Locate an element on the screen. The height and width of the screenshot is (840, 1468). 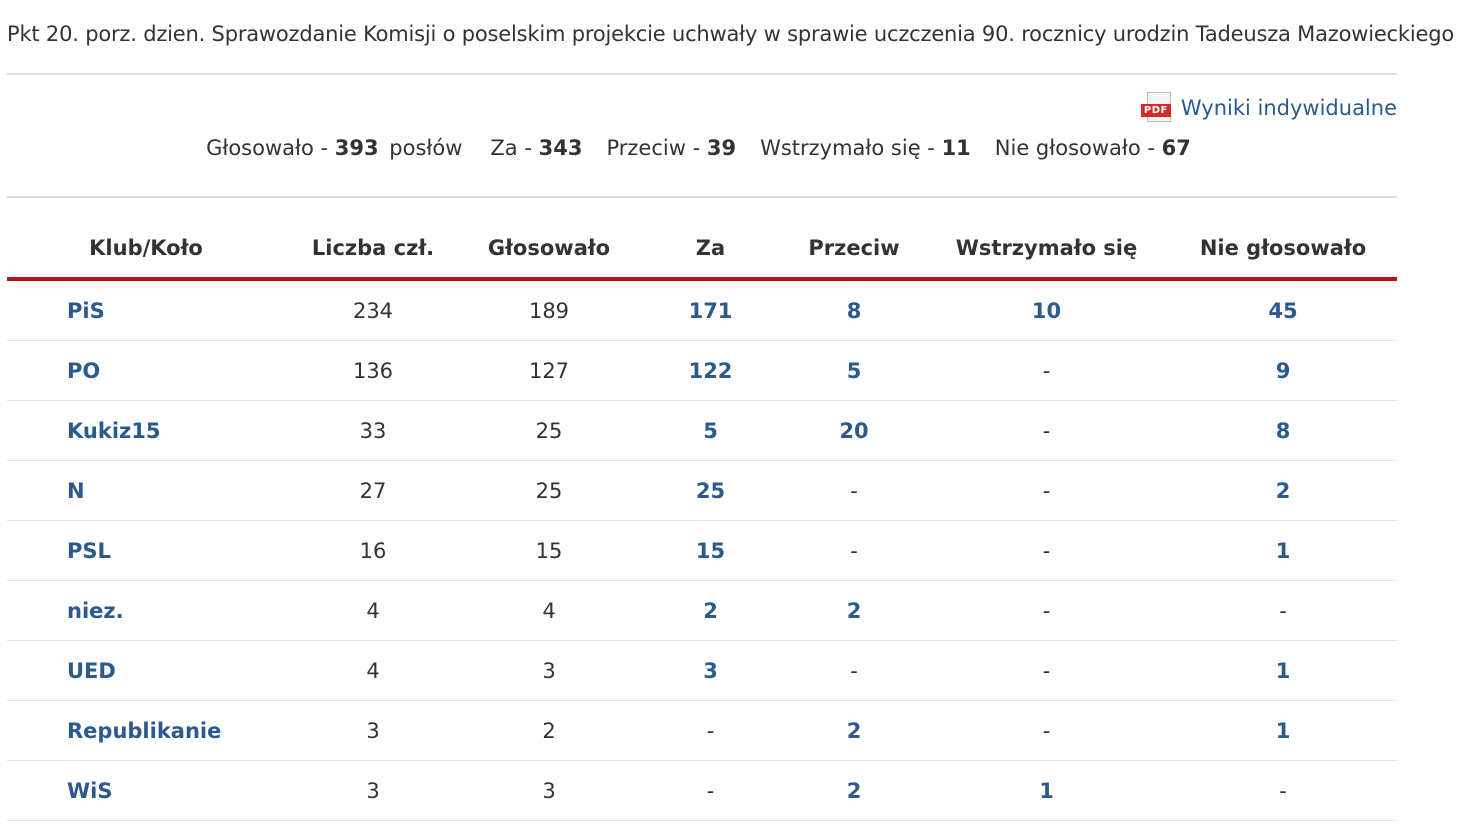
cell-za: 25 is located at coordinates (710, 490).